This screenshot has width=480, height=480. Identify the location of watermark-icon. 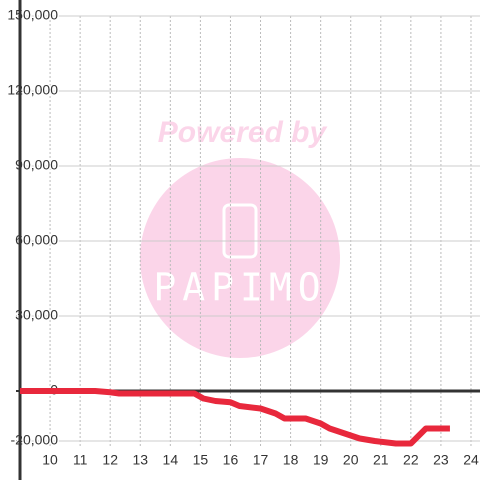
(240, 231).